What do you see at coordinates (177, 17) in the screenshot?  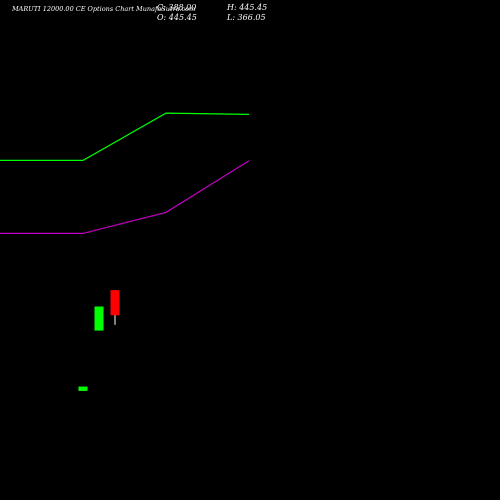 I see `open-value: O: 445.45` at bounding box center [177, 17].